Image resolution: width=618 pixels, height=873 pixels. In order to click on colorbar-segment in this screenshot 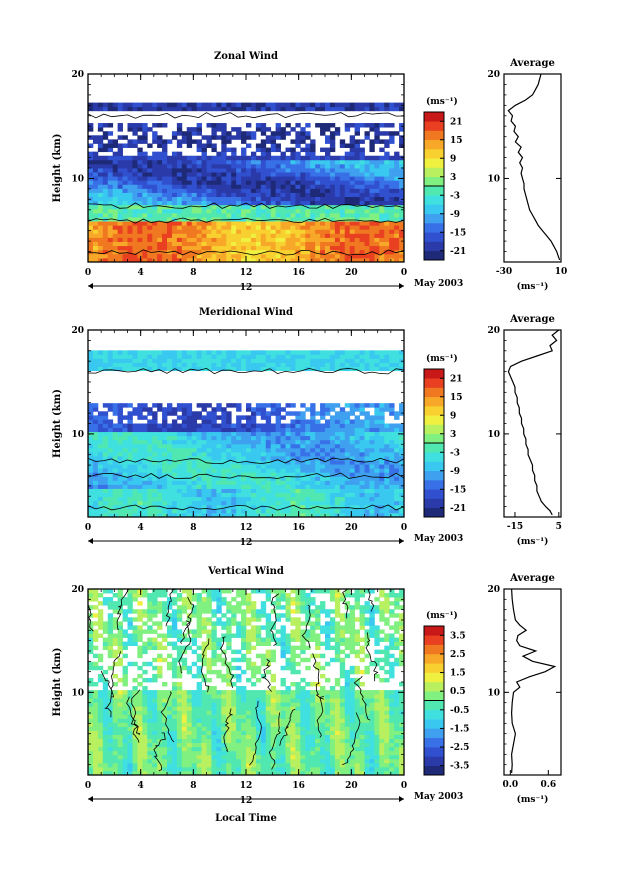, I will do `click(434, 485)`.